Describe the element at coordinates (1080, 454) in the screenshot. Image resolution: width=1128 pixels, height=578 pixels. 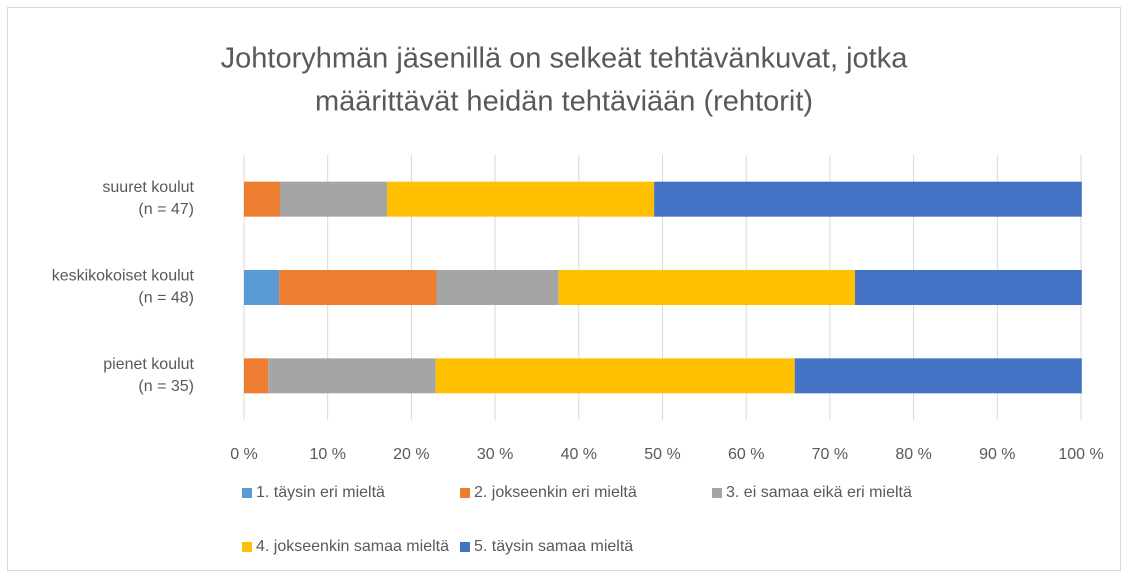
I see `x-tick-label: 100 %` at that location.